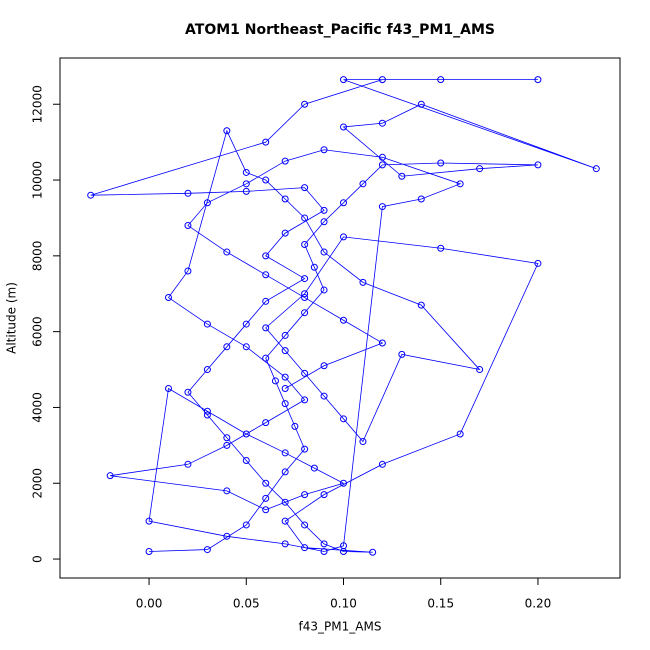 The height and width of the screenshot is (650, 650). Describe the element at coordinates (38, 559) in the screenshot. I see `y-tick-label: 0` at that location.